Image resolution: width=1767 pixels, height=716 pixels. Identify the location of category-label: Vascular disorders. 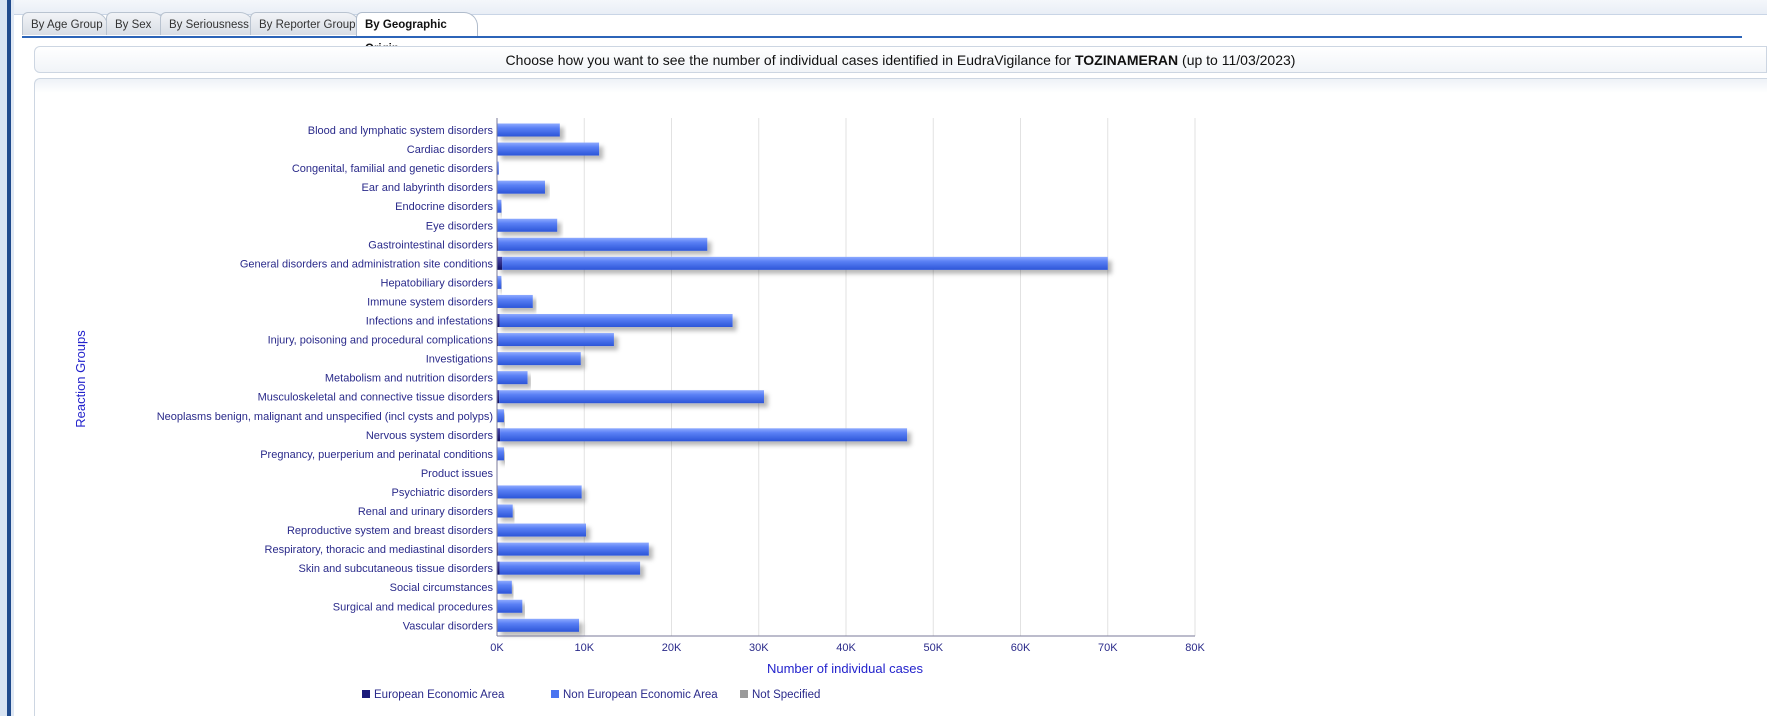
(448, 626).